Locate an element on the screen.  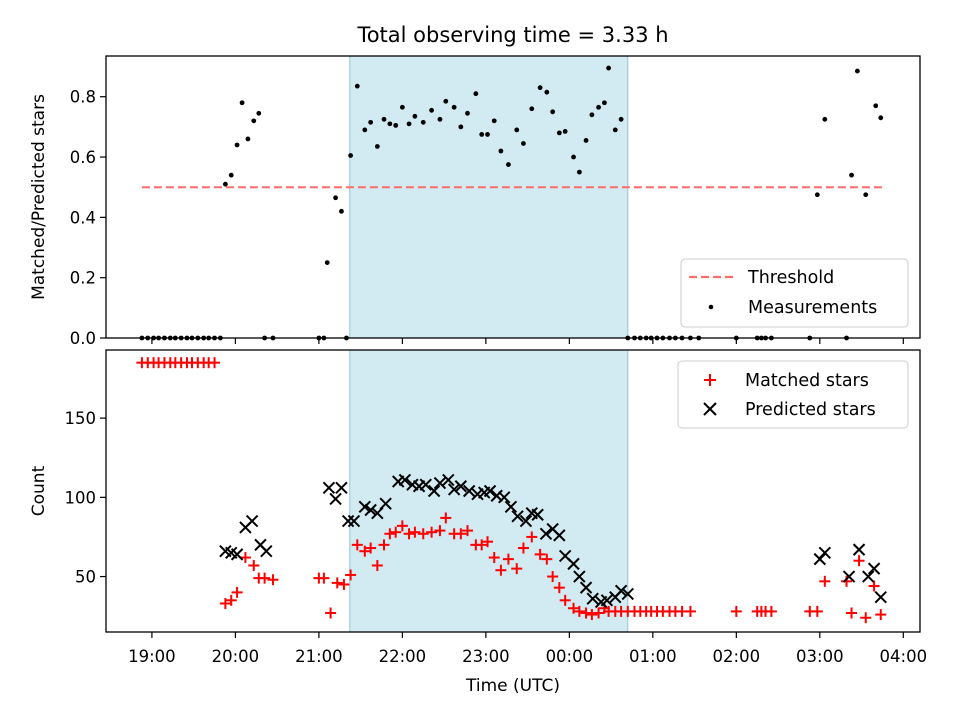
top-legend: Threshold Measurements is located at coordinates (794, 293).